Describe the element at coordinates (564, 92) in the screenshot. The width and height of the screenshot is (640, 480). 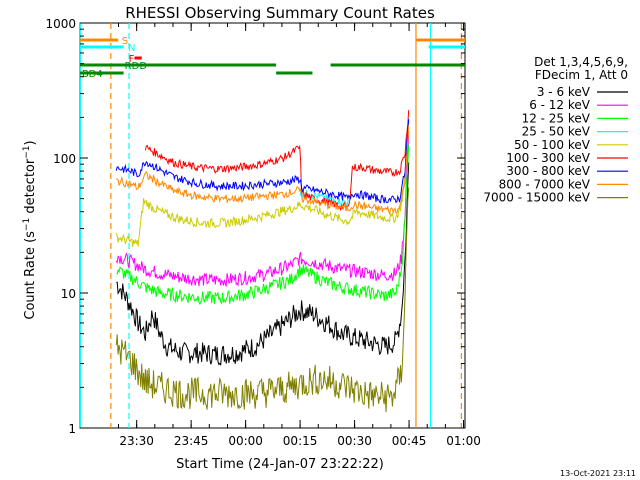
I see `legend-label-0: 3 - 6 keV` at that location.